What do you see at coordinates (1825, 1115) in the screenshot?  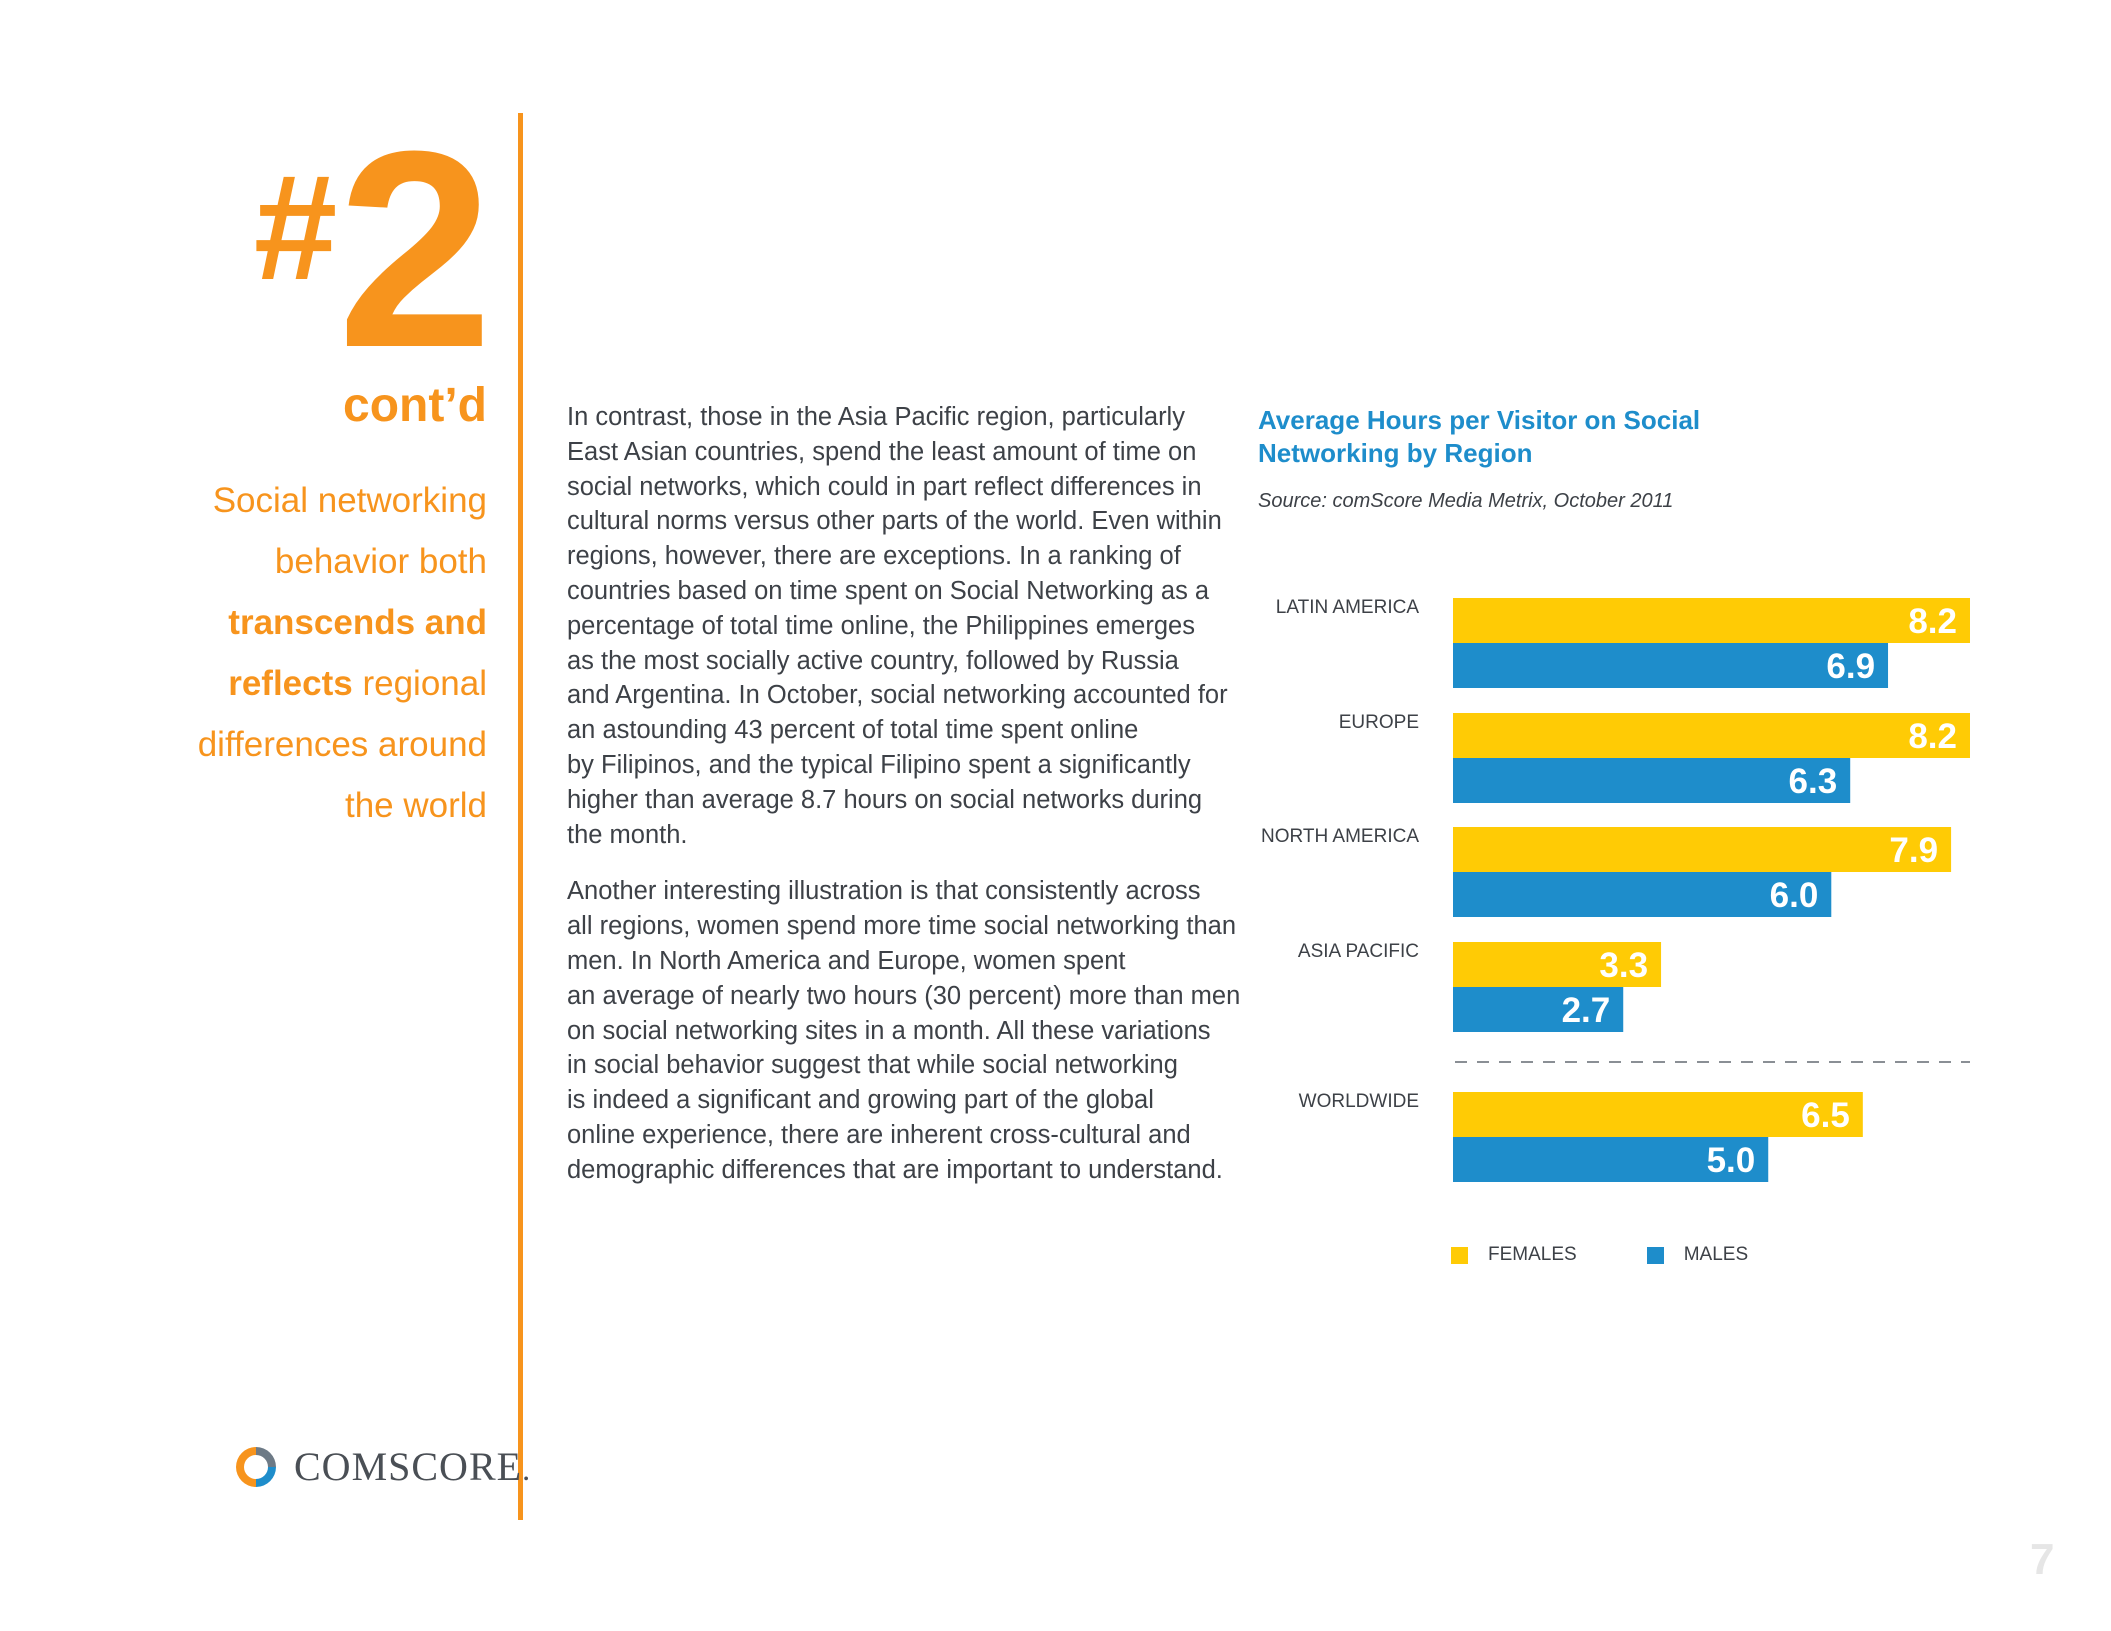 I see `value-label-females-worldwide: 6.5` at bounding box center [1825, 1115].